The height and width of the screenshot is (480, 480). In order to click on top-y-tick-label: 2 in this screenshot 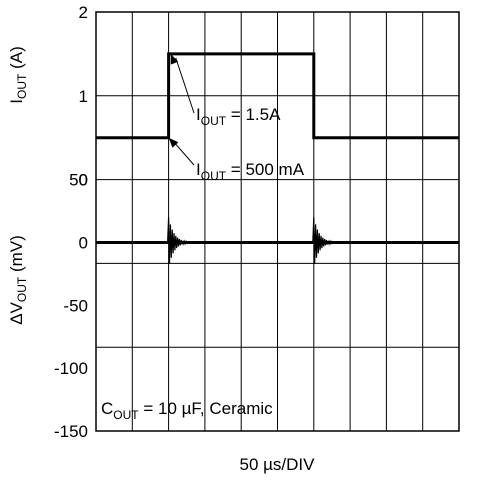, I will do `click(83, 12)`.